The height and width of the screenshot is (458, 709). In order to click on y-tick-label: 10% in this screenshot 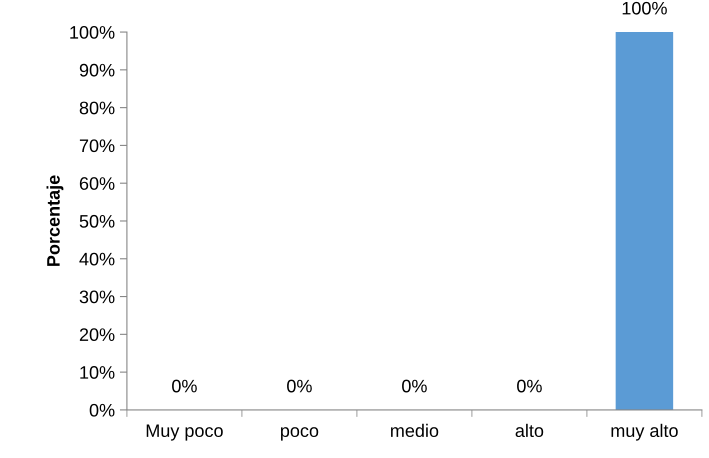, I will do `click(97, 372)`.